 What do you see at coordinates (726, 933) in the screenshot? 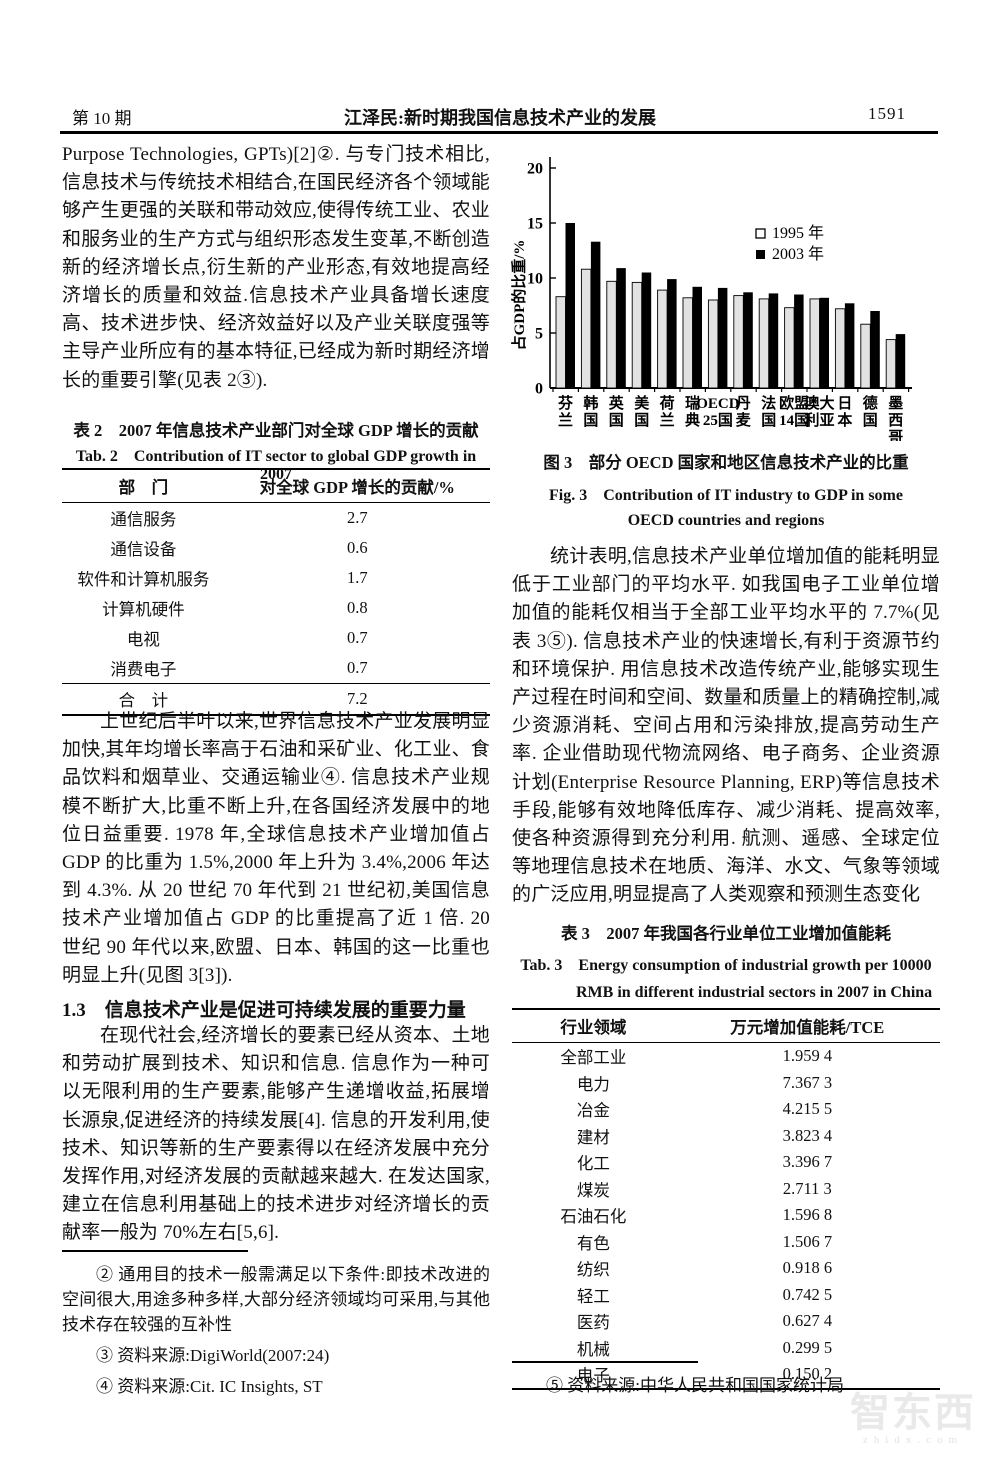
I see `table3-caption-zh: 表 3 2007 年我国各行业单位工业增加值能耗` at bounding box center [726, 933].